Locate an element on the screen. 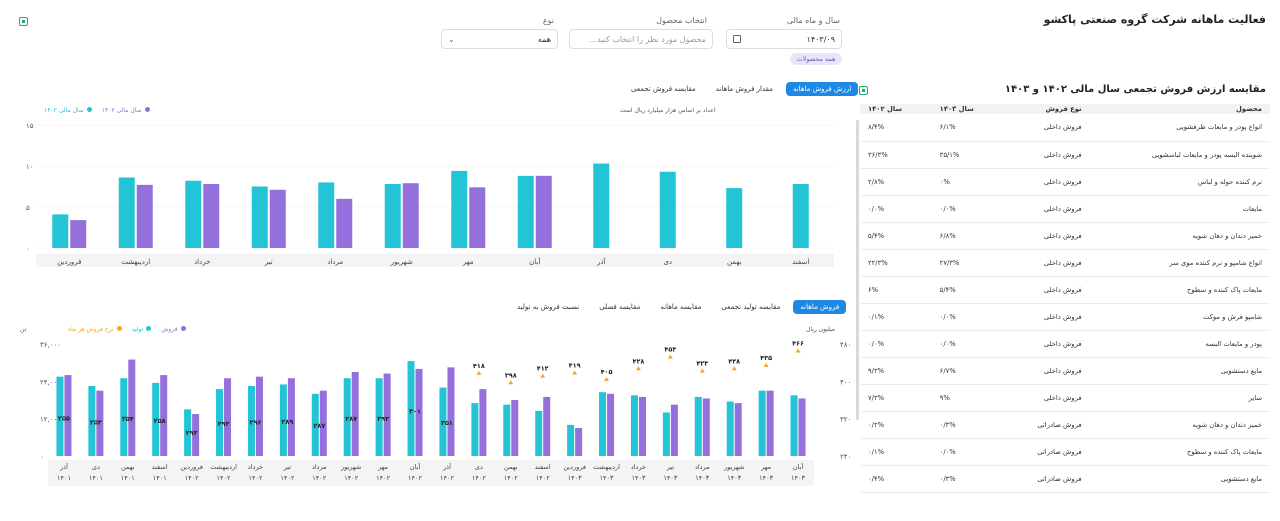  cell-1402: ۰/۰% is located at coordinates (896, 209).